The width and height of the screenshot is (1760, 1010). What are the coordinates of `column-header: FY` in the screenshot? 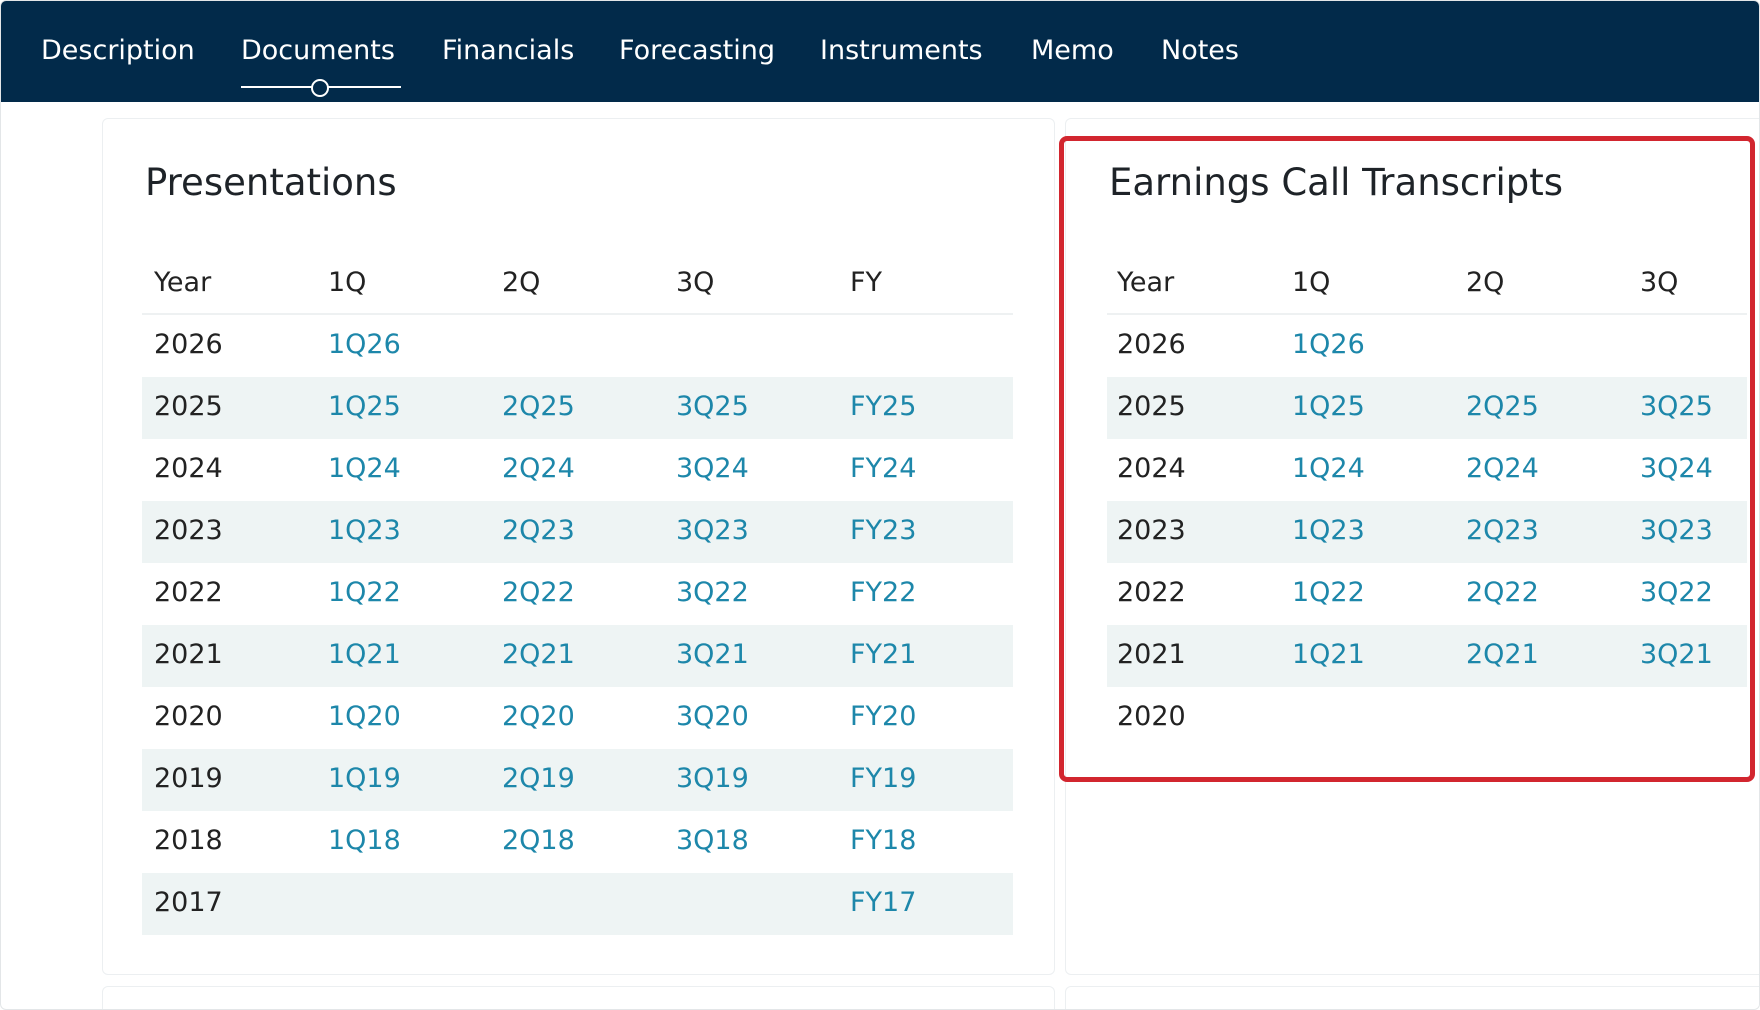 It's located at (866, 282).